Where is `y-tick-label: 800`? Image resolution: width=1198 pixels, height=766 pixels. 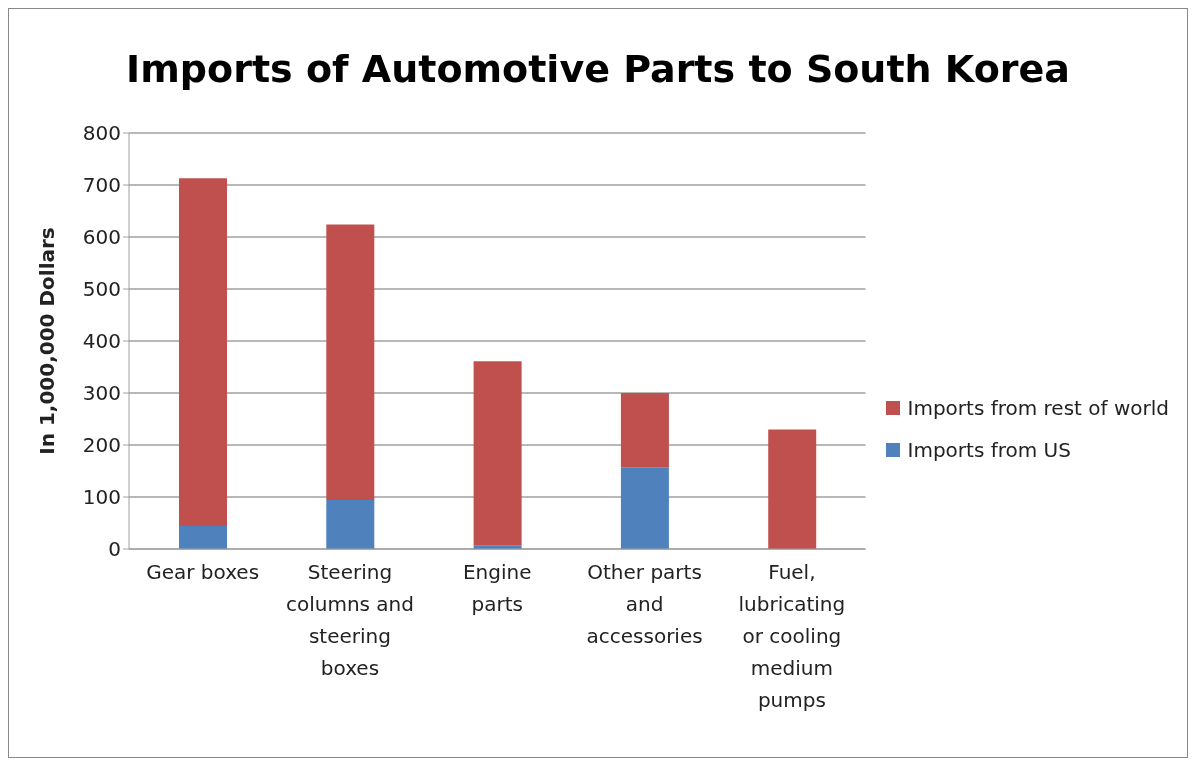 y-tick-label: 800 is located at coordinates (101, 133).